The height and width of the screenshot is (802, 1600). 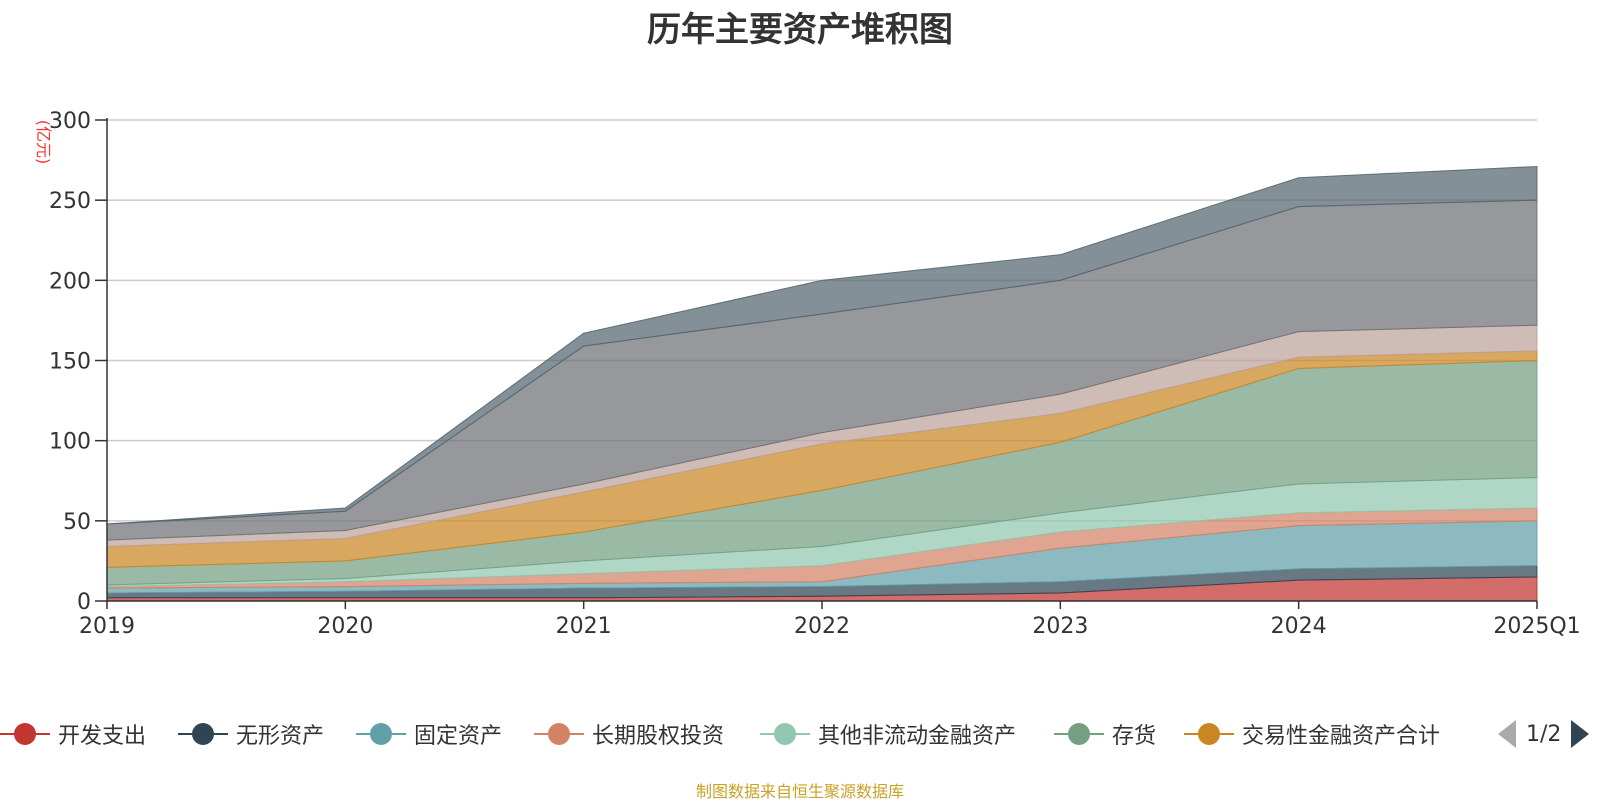 What do you see at coordinates (345, 626) in the screenshot?
I see `x-tick-label: 2020` at bounding box center [345, 626].